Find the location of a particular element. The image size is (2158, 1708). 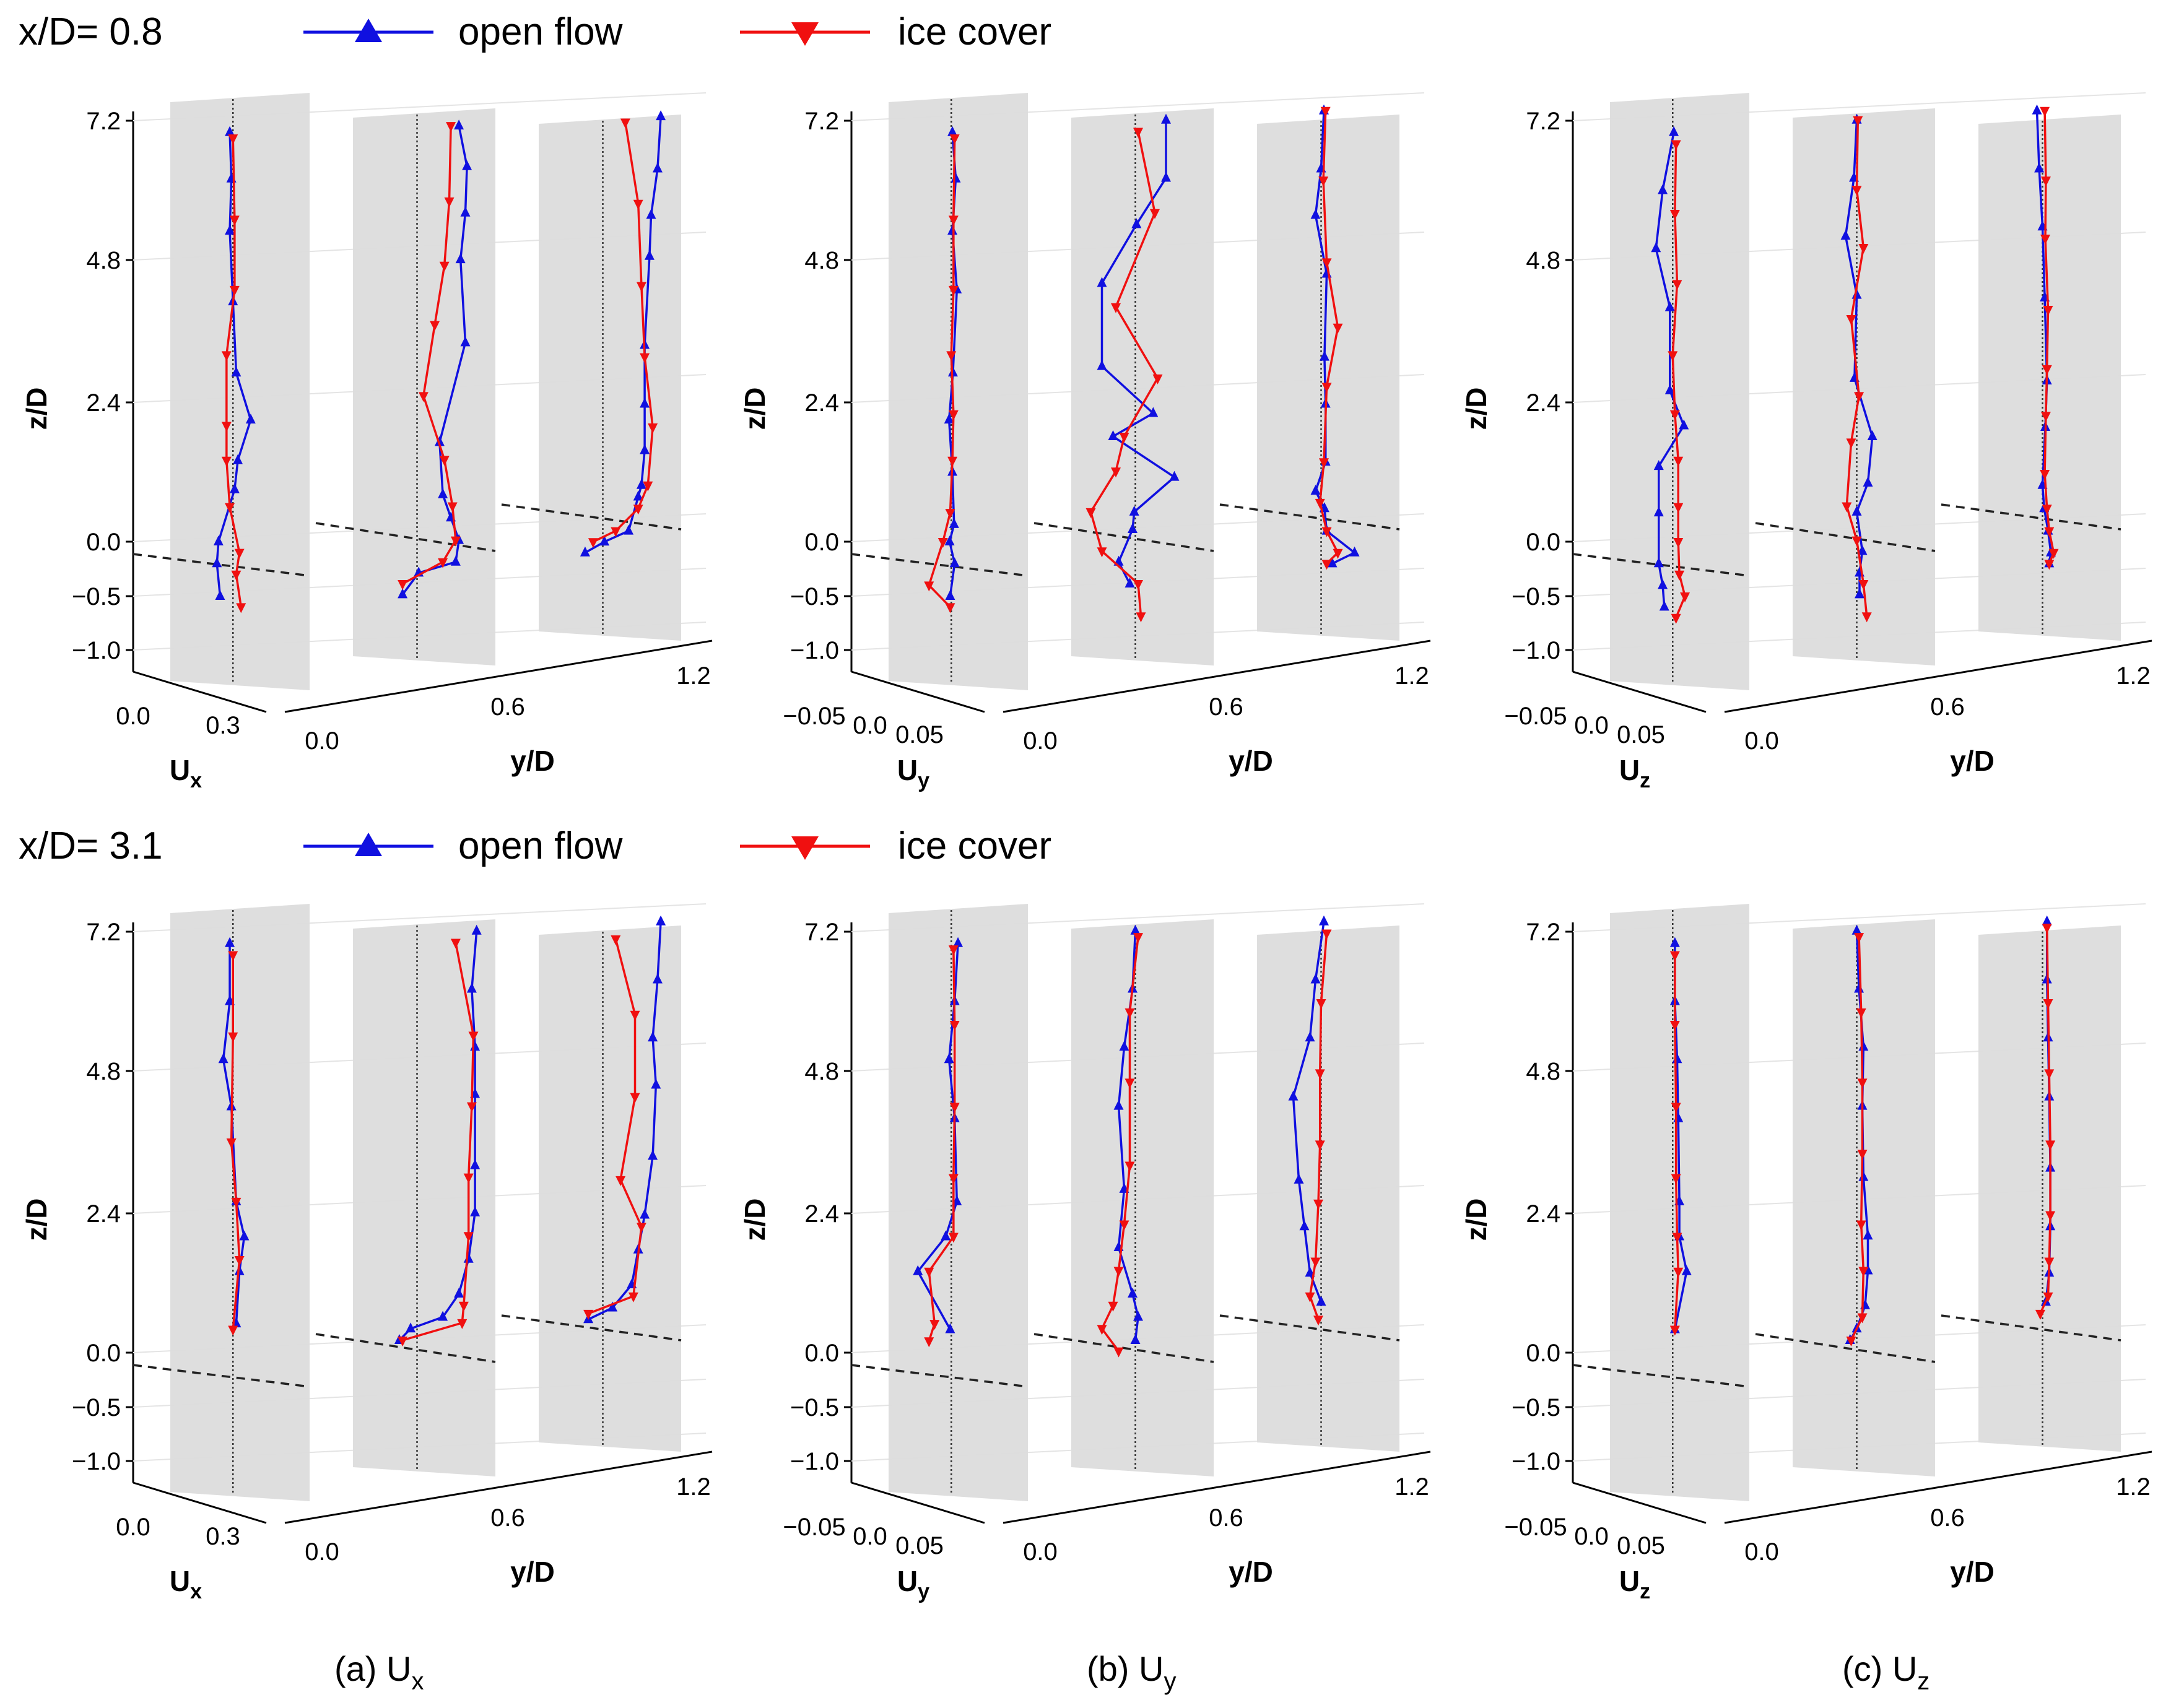

y-tick-label: 0.0 is located at coordinates (322, 1552).